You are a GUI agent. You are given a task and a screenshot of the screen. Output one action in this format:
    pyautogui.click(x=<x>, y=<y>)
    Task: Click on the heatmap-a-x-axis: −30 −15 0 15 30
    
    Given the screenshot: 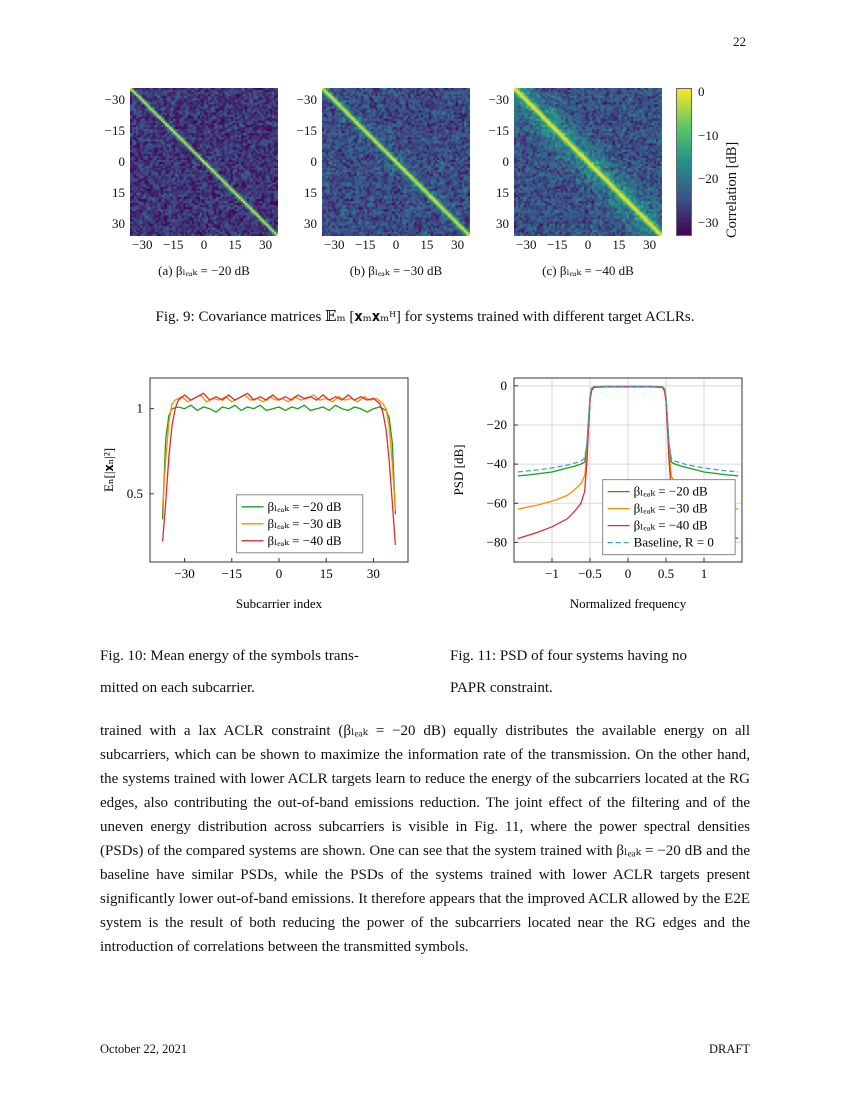 What is the action you would take?
    pyautogui.click(x=204, y=245)
    